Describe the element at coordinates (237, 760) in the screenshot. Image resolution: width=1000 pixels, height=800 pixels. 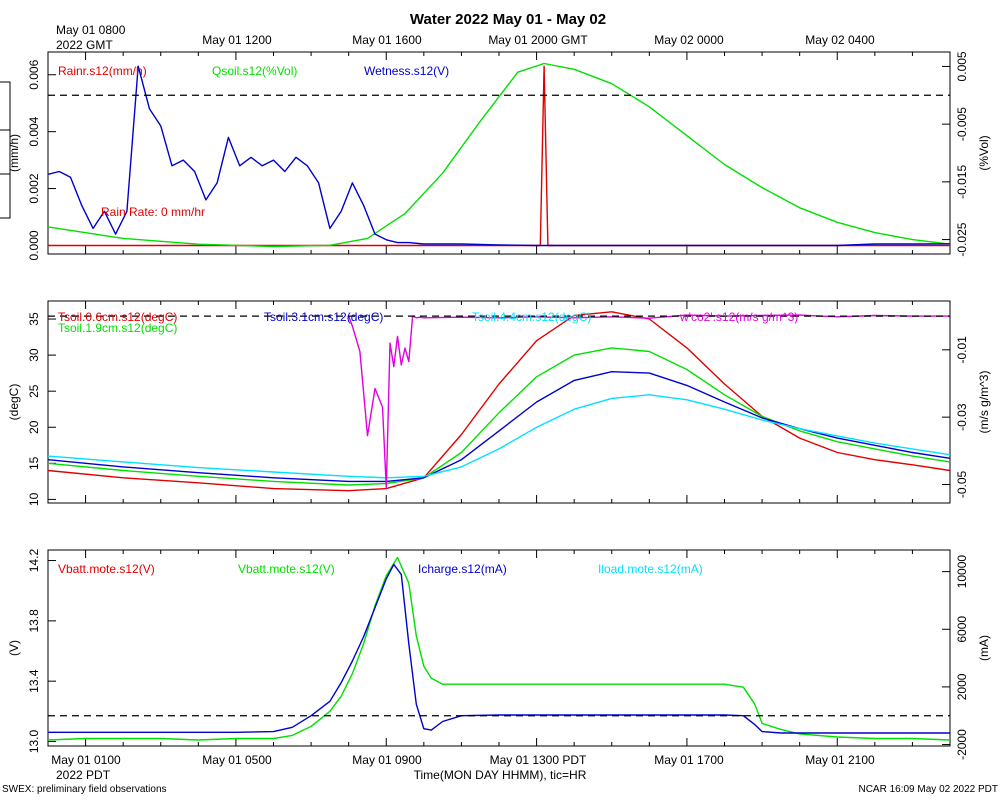
I see `bottom-axis-label: May 01 0500` at that location.